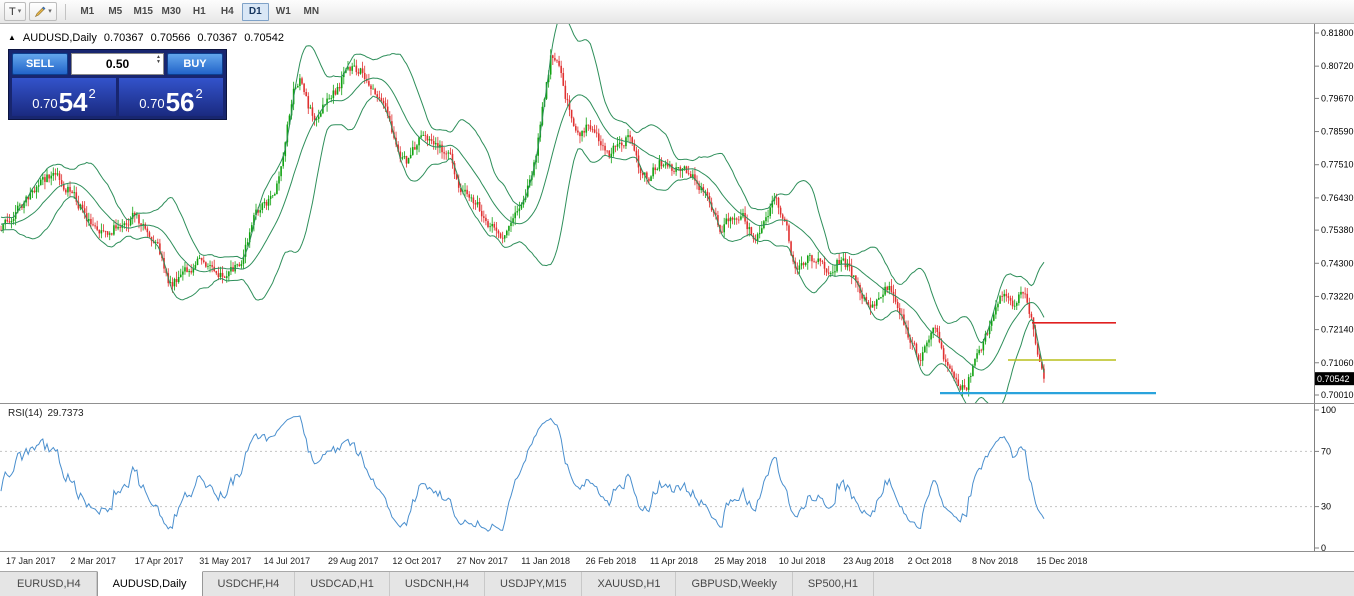 This screenshot has height=596, width=1354. Describe the element at coordinates (59, 38) in the screenshot. I see `chart-symbol: AUDUSD,Daily` at that location.